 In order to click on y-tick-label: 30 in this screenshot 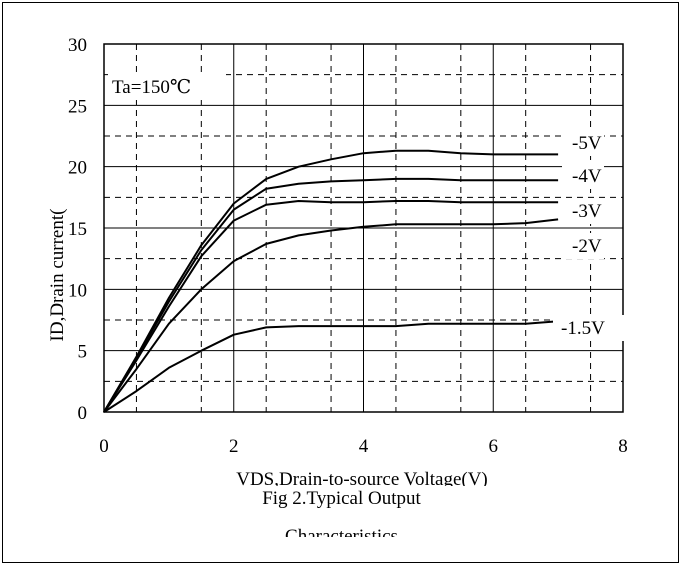, I will do `click(77, 45)`.